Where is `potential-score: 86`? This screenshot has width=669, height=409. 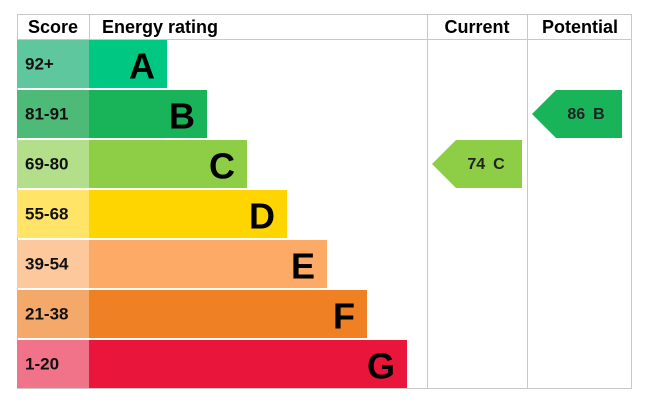 potential-score: 86 is located at coordinates (576, 114).